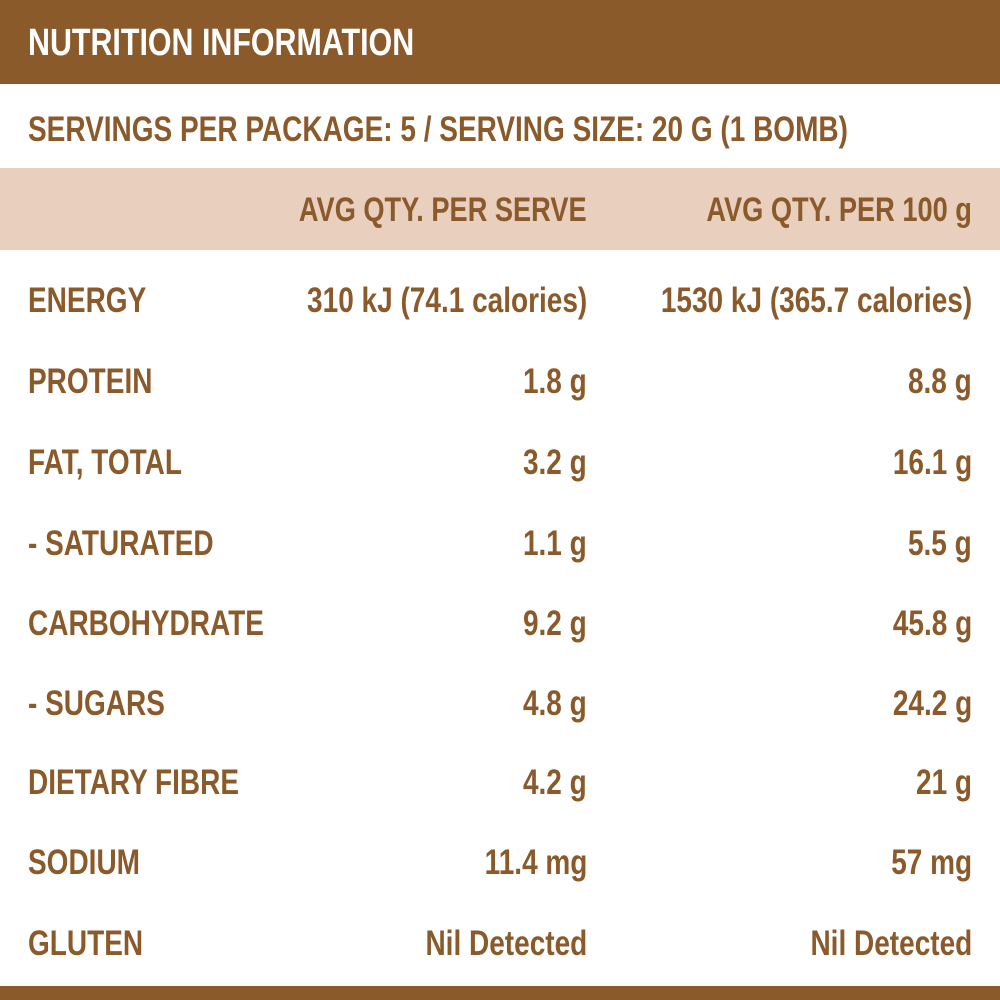  What do you see at coordinates (940, 381) in the screenshot?
I see `value-per-100g: 8.8 g` at bounding box center [940, 381].